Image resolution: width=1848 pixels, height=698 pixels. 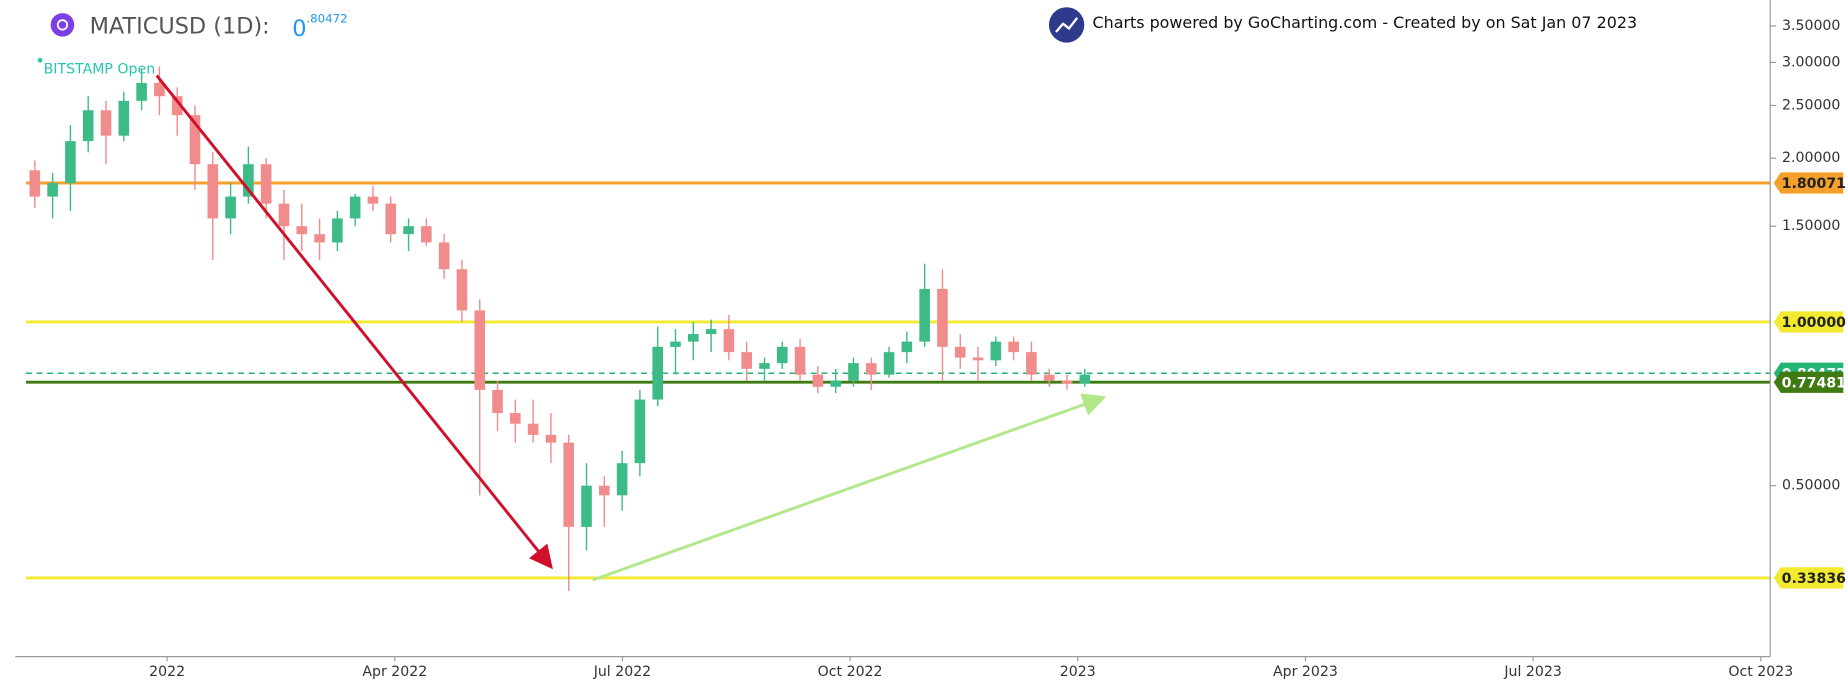 I want to click on y-tick-label: 3.50000, so click(x=1811, y=26).